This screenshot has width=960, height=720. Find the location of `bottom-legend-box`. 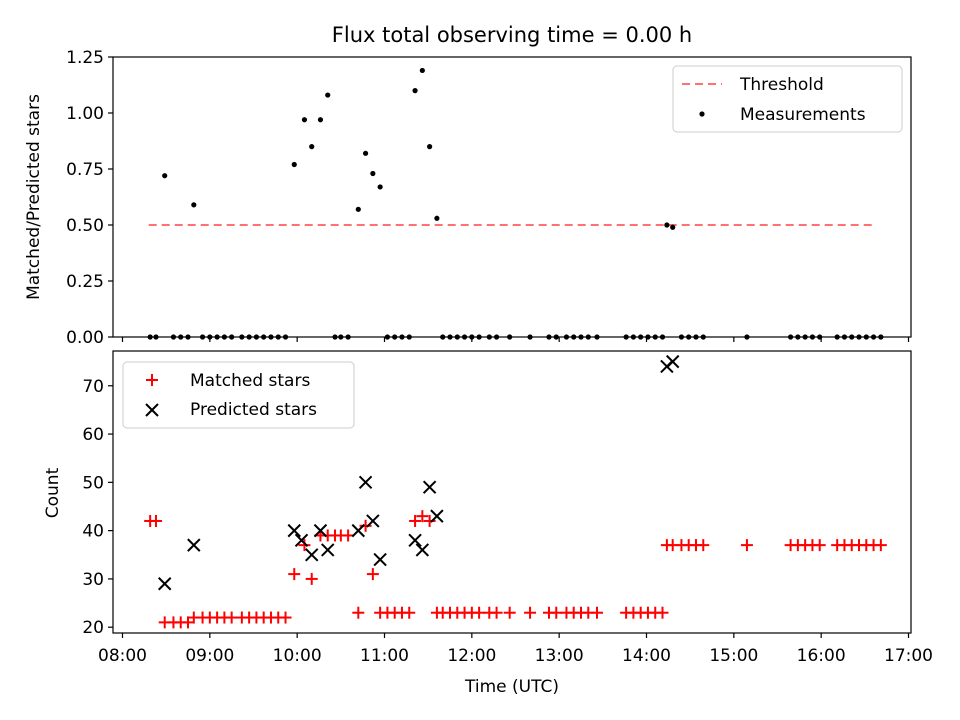

bottom-legend-box is located at coordinates (238, 395).